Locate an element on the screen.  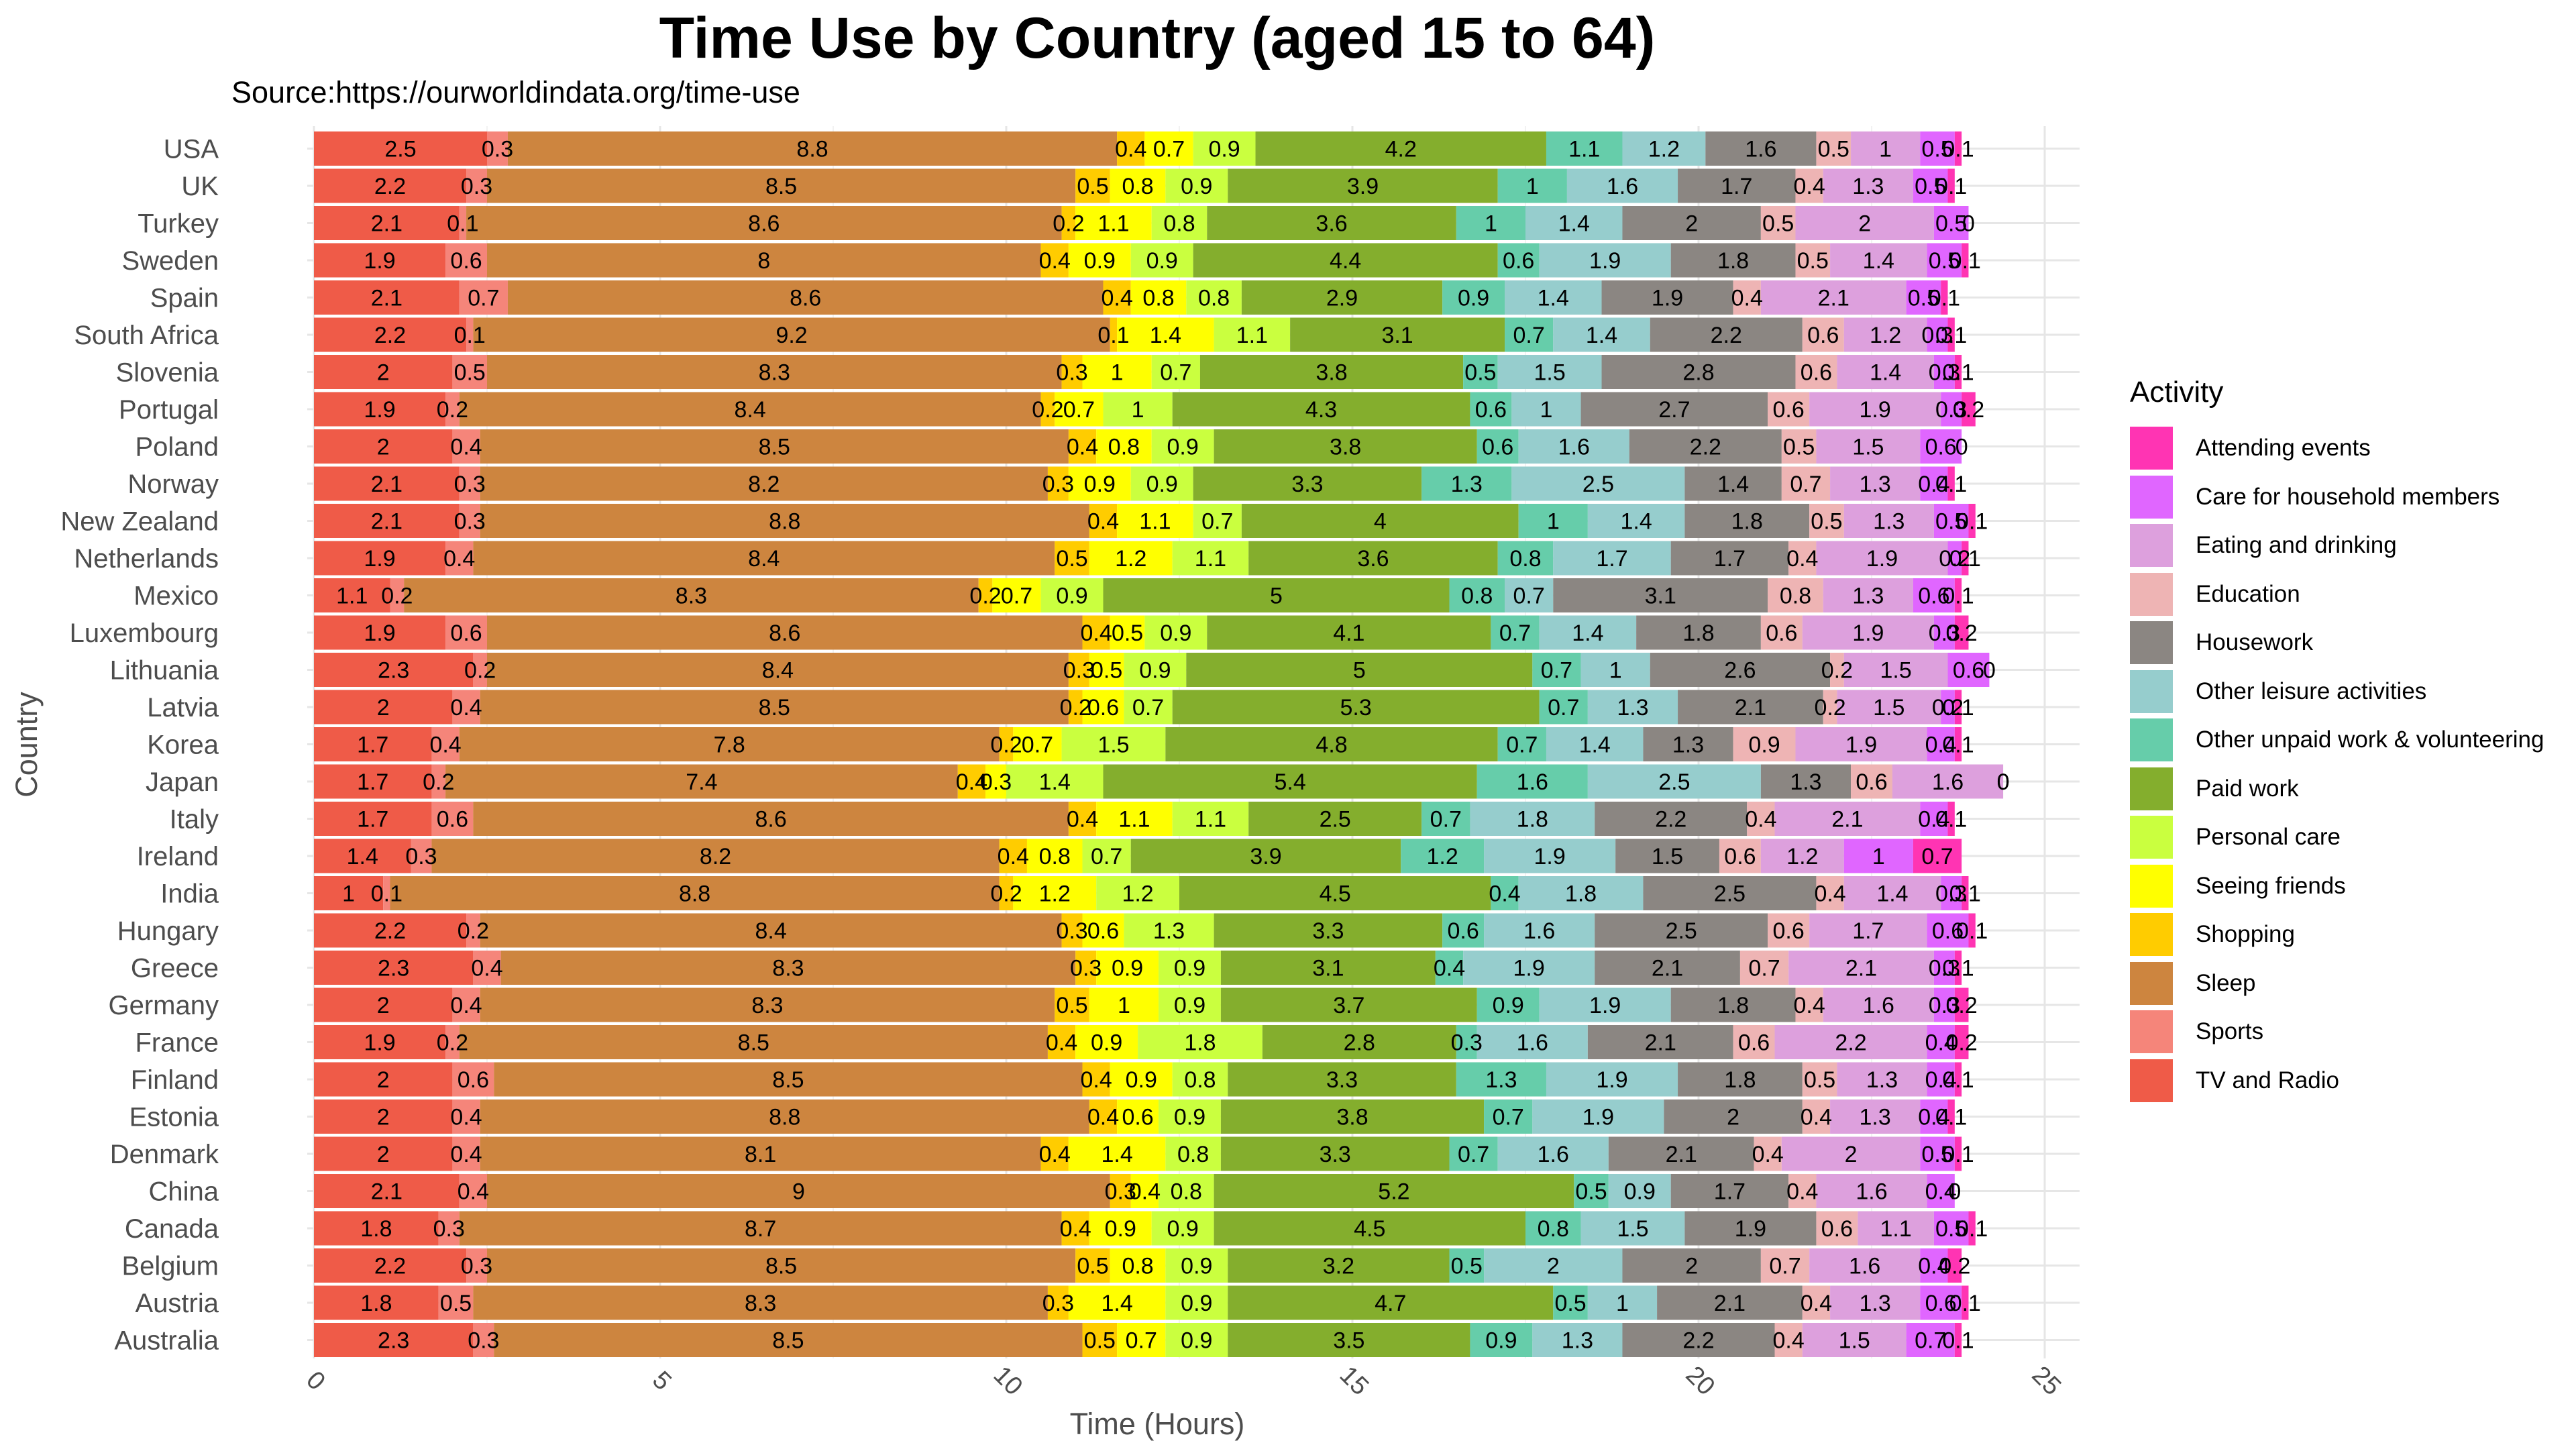
segment-value-label: 0.8 is located at coordinates (1214, 298).